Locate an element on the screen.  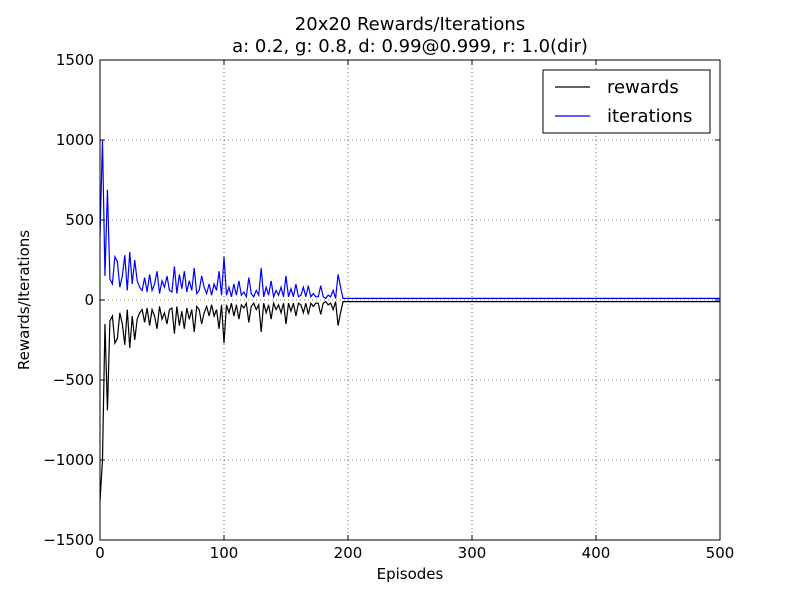
y-tick-label: −1000 is located at coordinates (68, 460).